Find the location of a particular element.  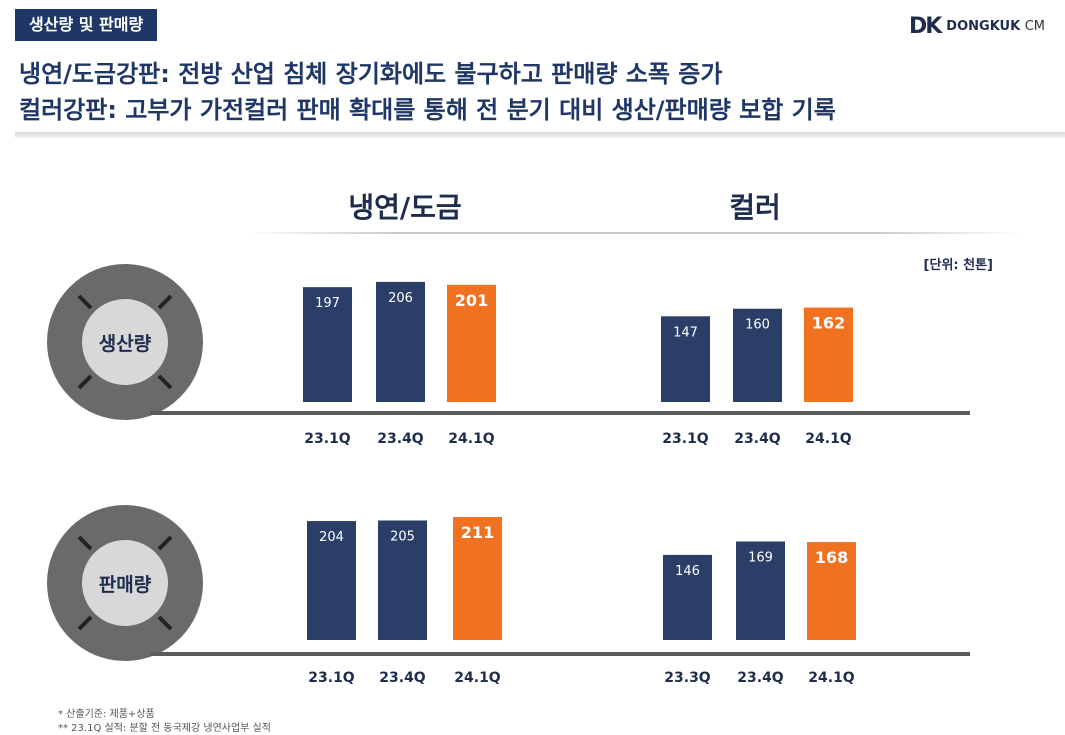

color-production-bar-24.1Q is located at coordinates (828, 354).